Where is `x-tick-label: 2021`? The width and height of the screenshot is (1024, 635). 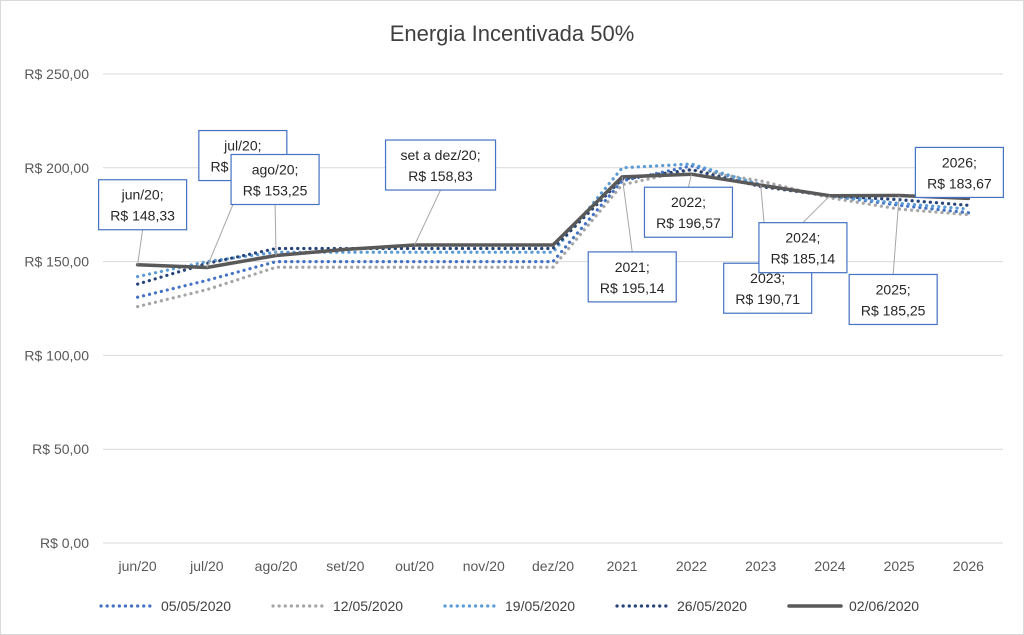 x-tick-label: 2021 is located at coordinates (622, 566).